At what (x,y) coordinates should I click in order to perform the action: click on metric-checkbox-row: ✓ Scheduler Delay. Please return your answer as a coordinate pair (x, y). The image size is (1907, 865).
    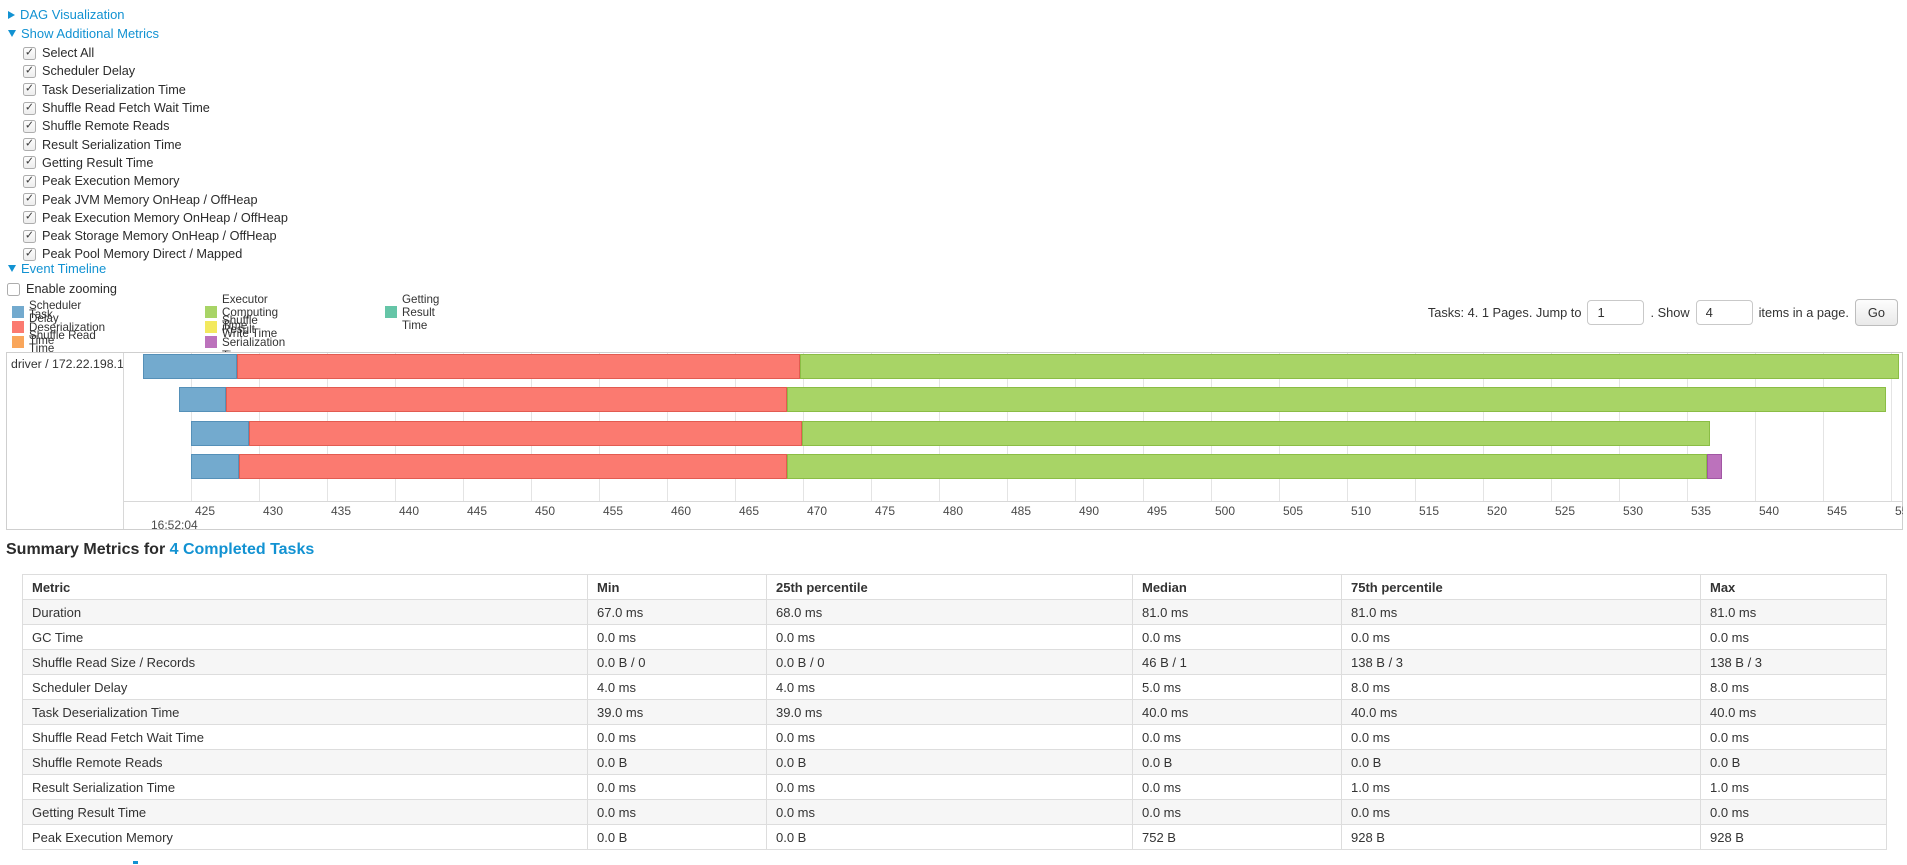
    Looking at the image, I should click on (155, 71).